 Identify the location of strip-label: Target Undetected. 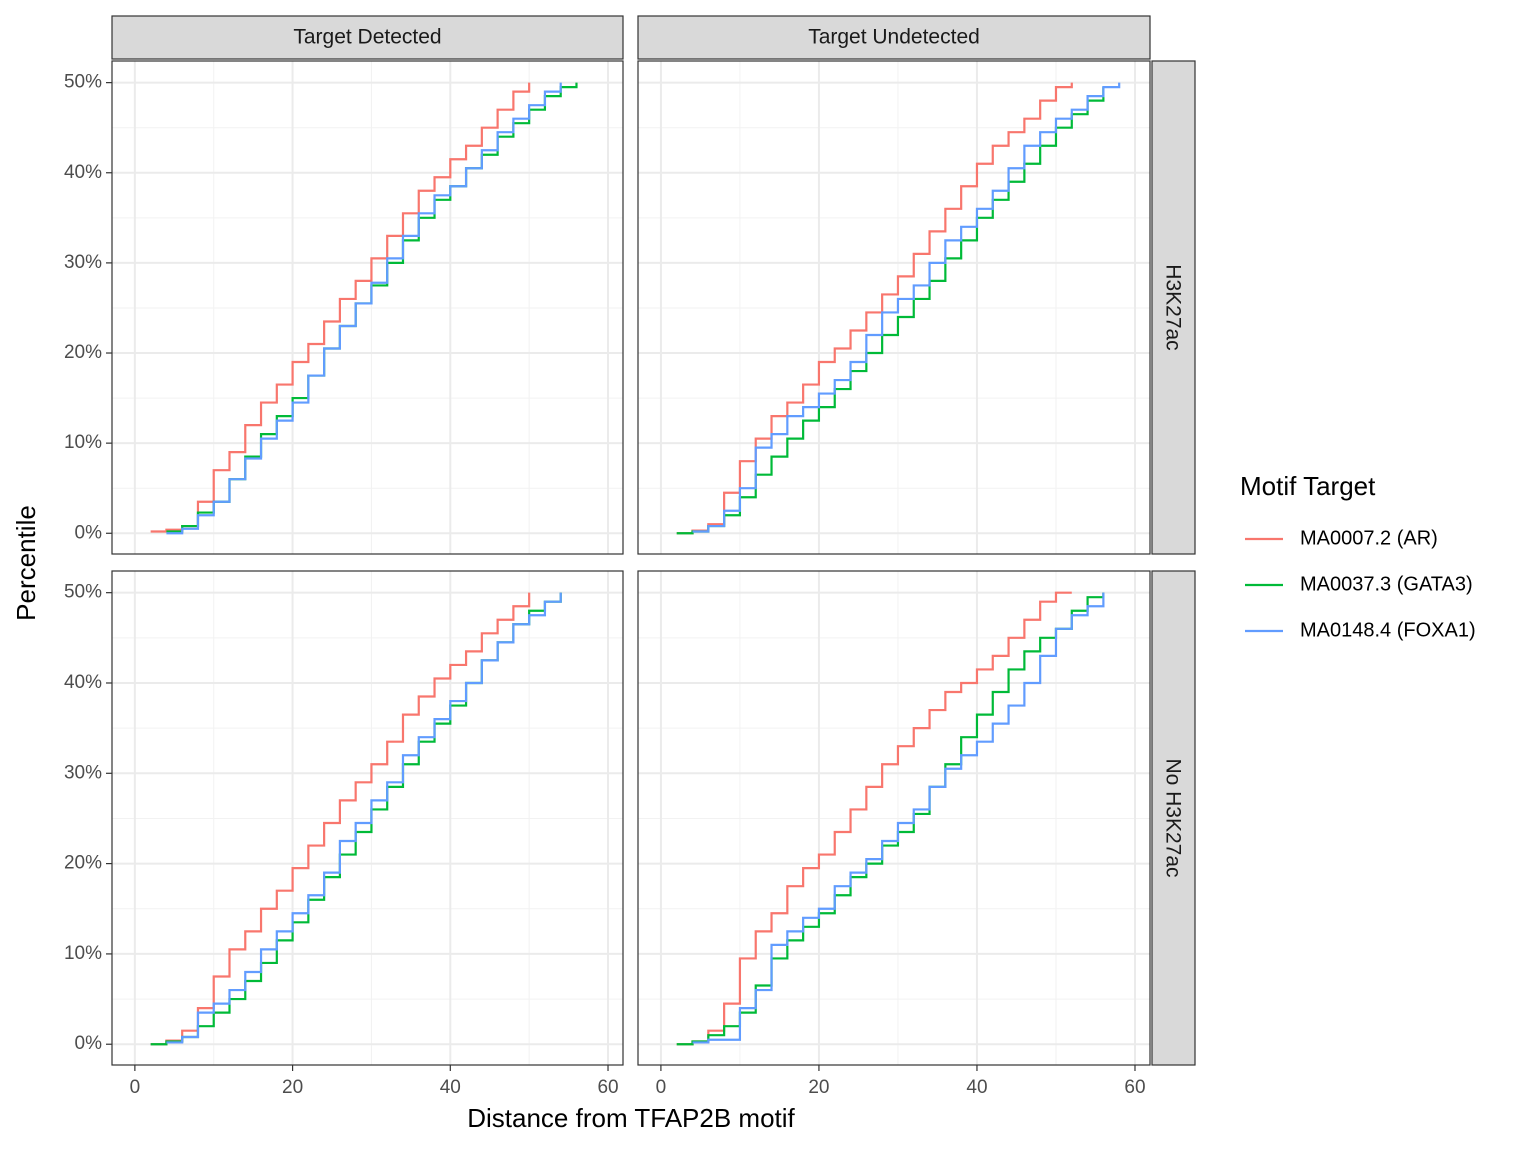
(894, 37).